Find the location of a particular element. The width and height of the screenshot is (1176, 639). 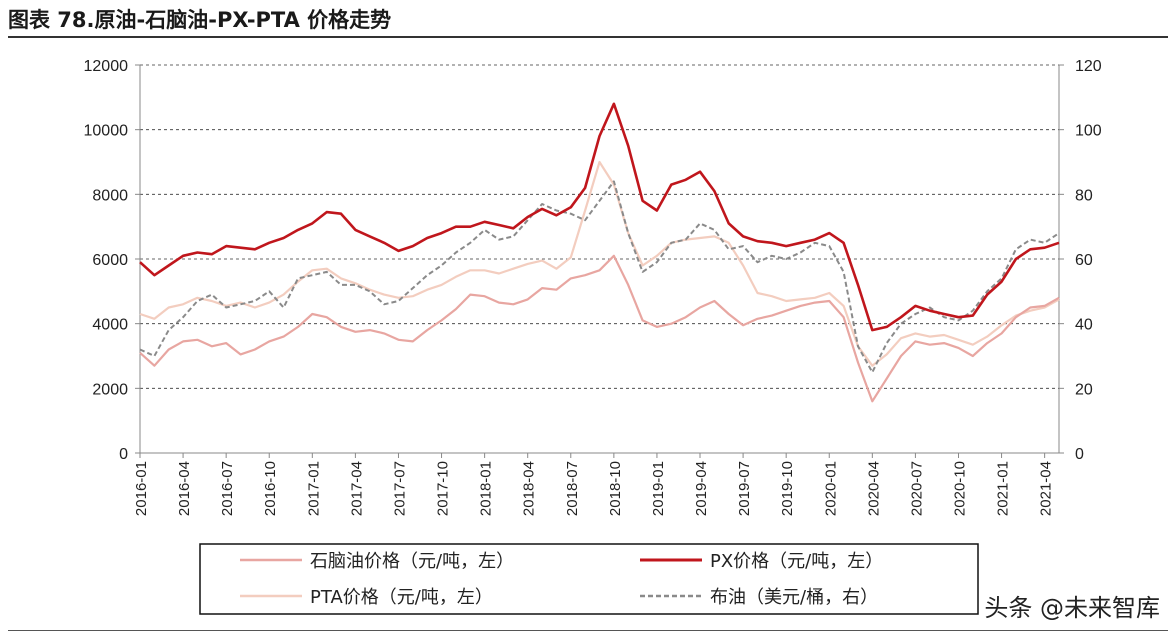

legend-box is located at coordinates (589, 579).